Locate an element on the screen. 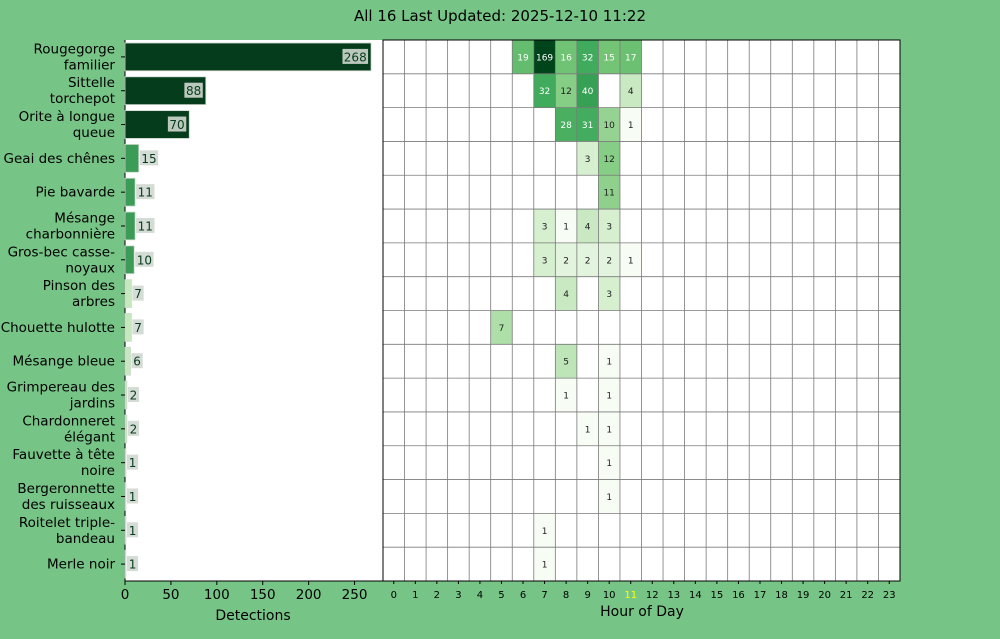 The image size is (1000, 639). bar-x-tick-label: 200 is located at coordinates (309, 595).